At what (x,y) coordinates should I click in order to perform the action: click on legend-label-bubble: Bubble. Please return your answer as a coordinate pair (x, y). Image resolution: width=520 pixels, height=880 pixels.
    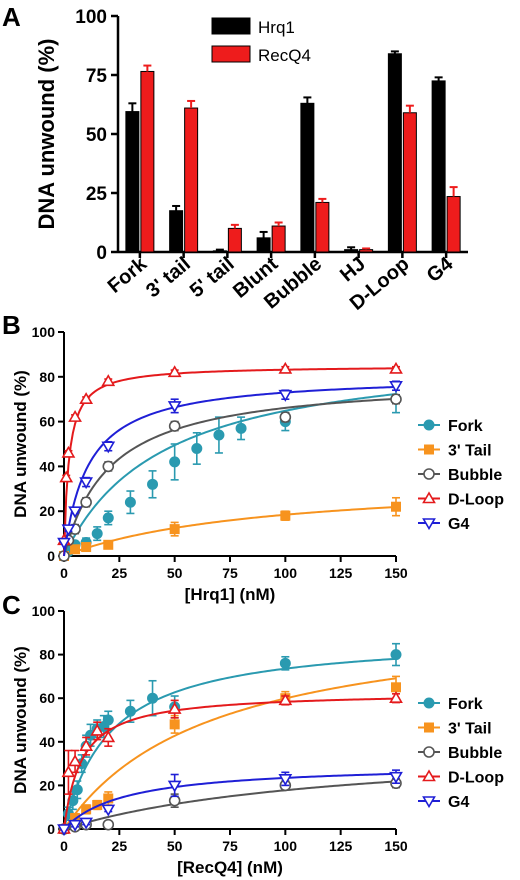
    Looking at the image, I should click on (475, 753).